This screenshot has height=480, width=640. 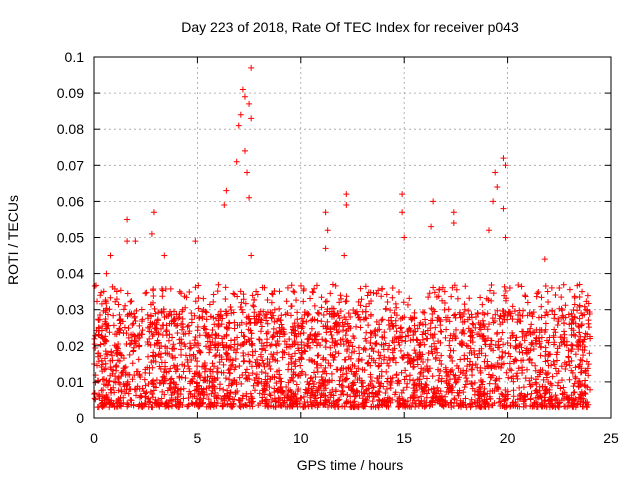 I want to click on y-tick-label: 0.02, so click(x=70, y=346).